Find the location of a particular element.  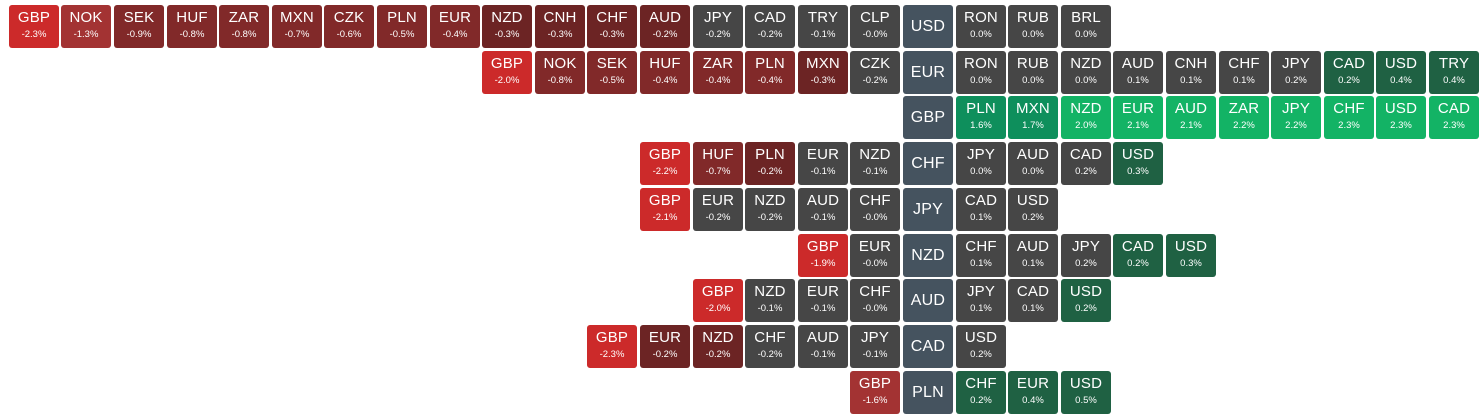

pair-tile-nzd-cad: CAD 0.2% is located at coordinates (1138, 255).